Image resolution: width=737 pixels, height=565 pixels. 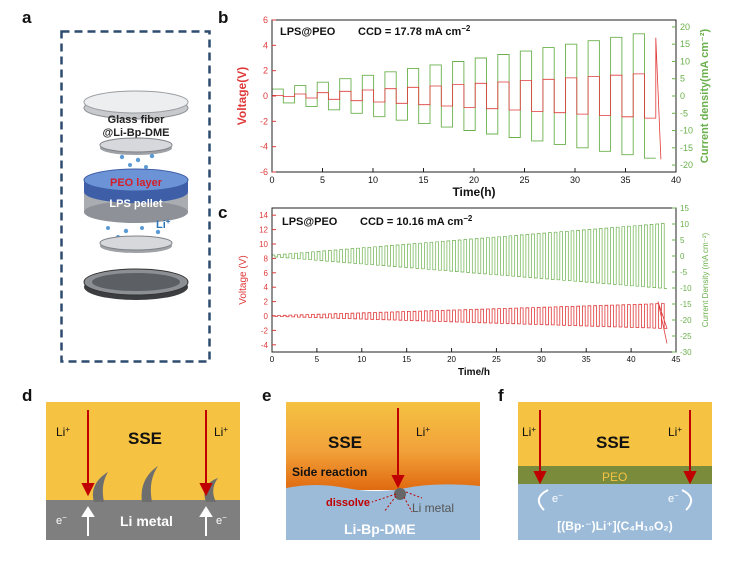 I want to click on e-dissolve-label: dissolve, so click(x=348, y=503).